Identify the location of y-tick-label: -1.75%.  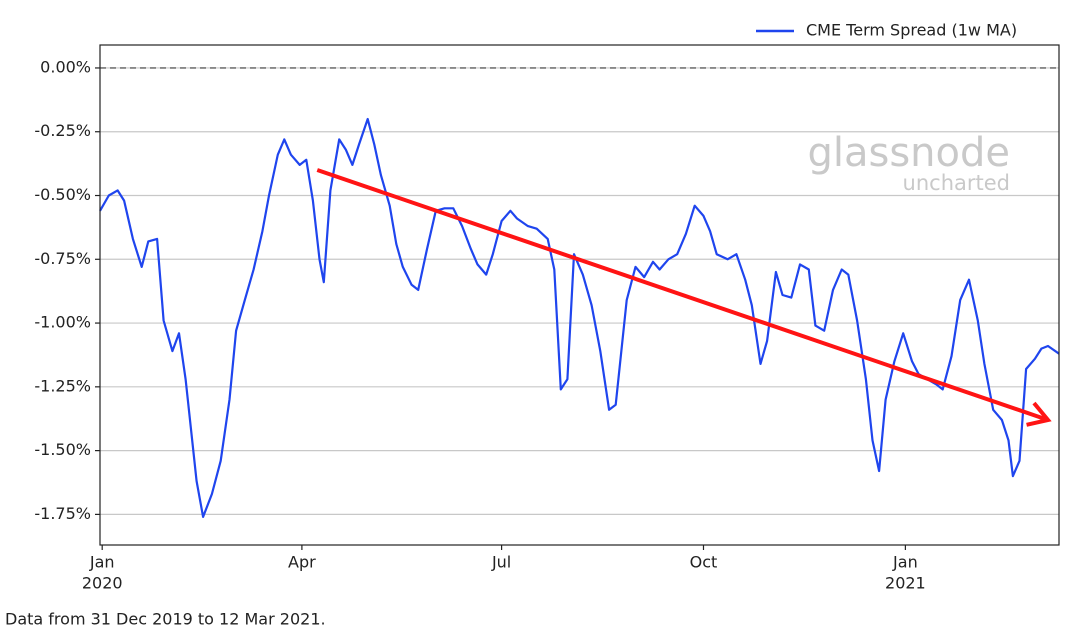
(62, 513).